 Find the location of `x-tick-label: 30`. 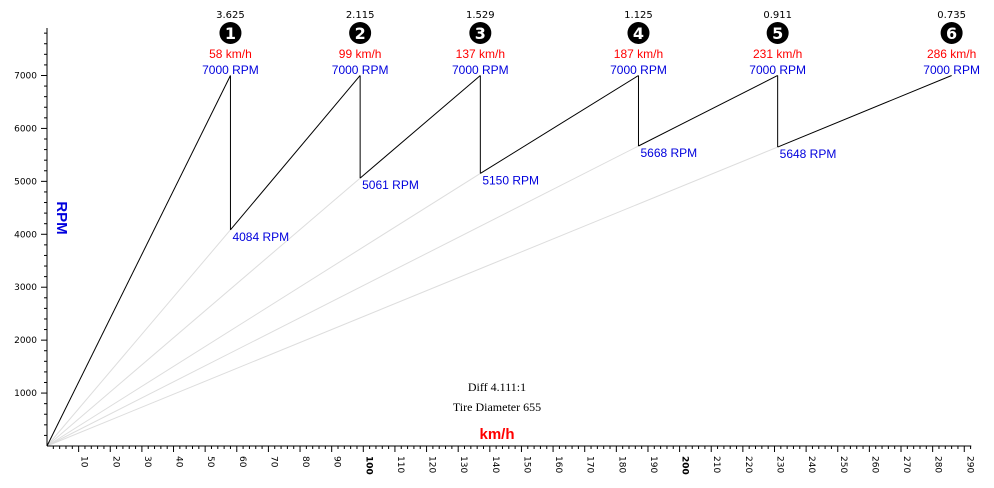

x-tick-label: 30 is located at coordinates (147, 462).